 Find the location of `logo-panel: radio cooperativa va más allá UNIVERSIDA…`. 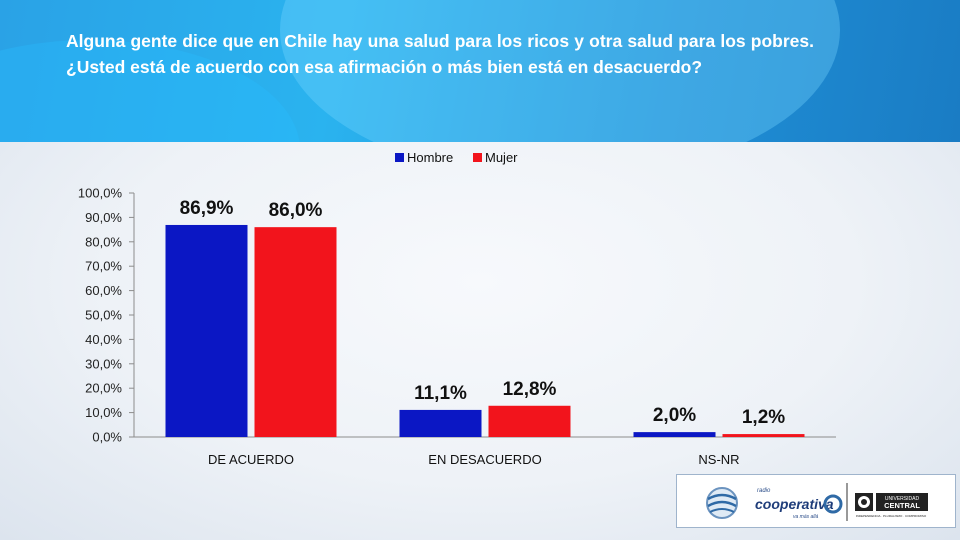

logo-panel: radio cooperativa va más allá UNIVERSIDA… is located at coordinates (816, 501).